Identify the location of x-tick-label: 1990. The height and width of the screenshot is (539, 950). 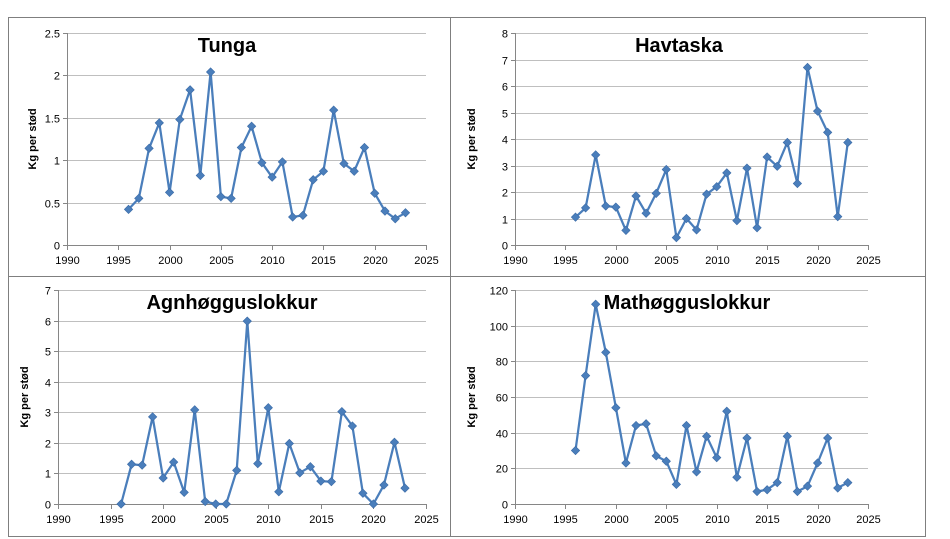
(515, 520).